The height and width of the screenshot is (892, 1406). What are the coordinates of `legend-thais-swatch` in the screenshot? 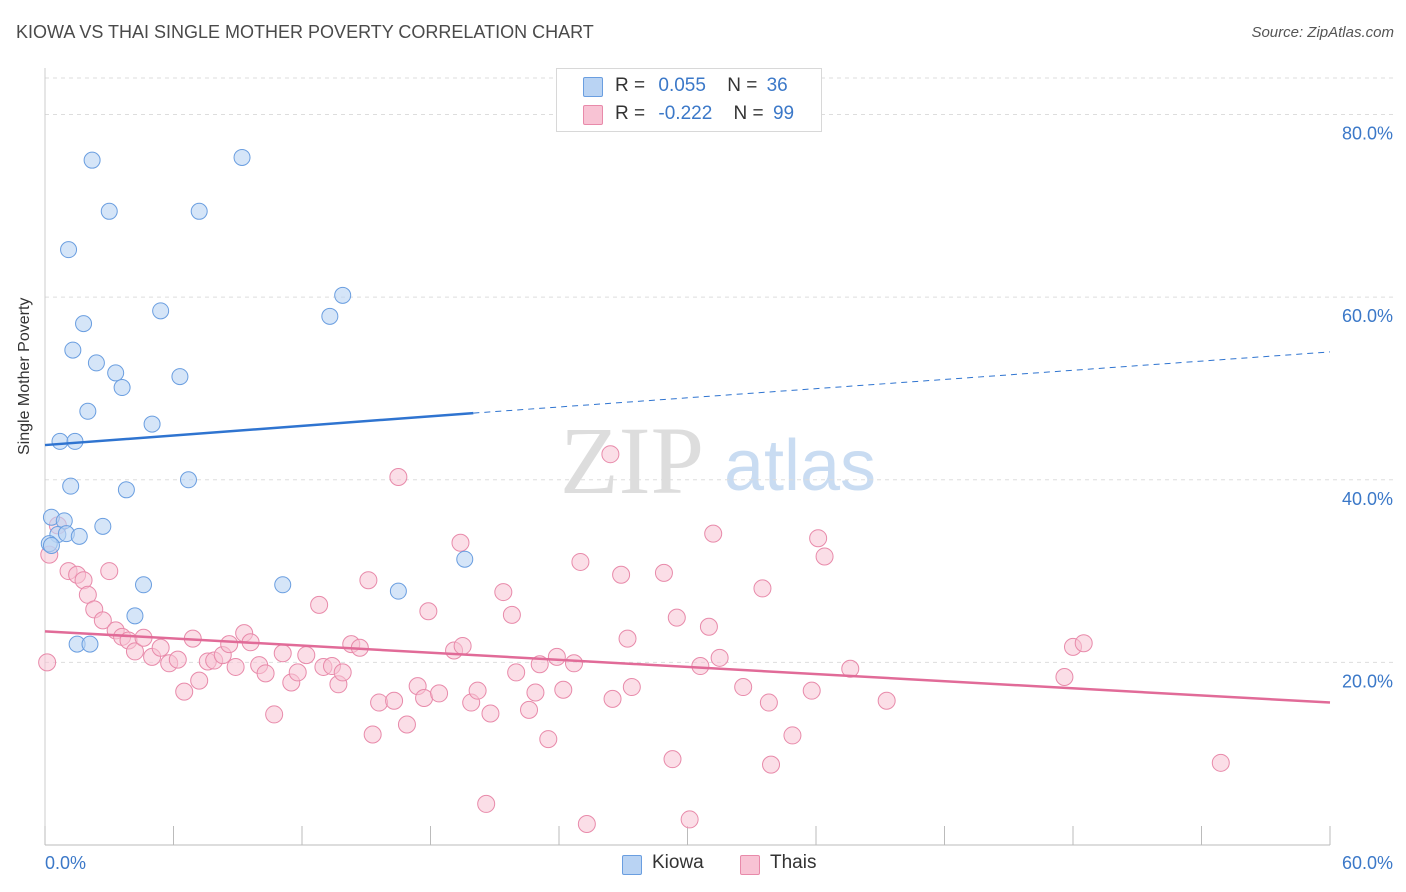 It's located at (750, 865).